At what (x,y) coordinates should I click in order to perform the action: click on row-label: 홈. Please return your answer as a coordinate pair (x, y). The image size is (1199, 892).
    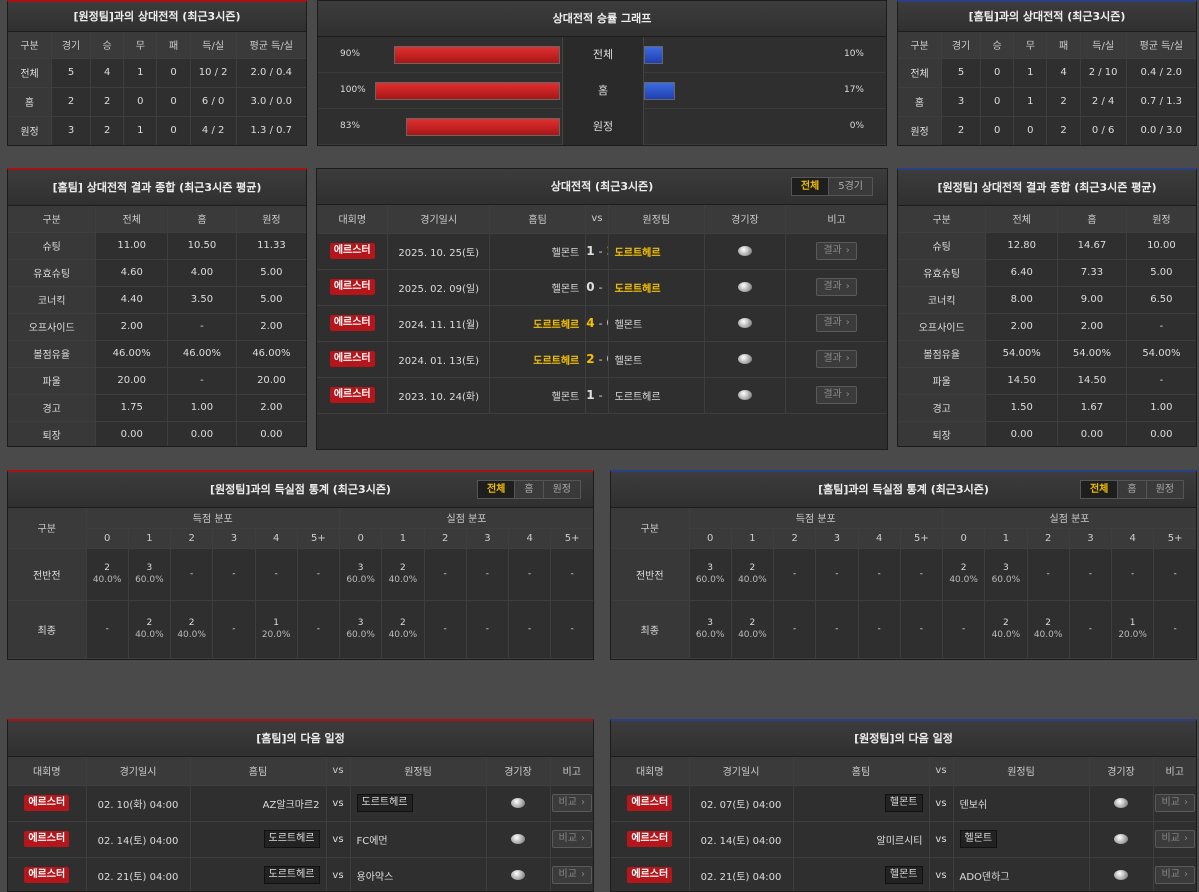
    Looking at the image, I should click on (920, 102).